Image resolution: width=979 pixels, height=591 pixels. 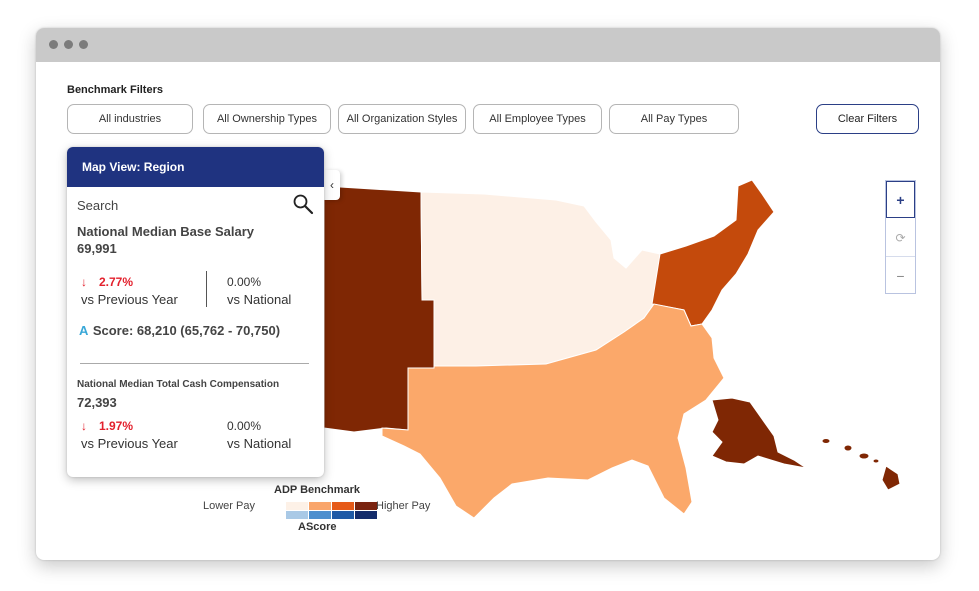 What do you see at coordinates (259, 443) in the screenshot?
I see `total-cash-nat-label: vs National` at bounding box center [259, 443].